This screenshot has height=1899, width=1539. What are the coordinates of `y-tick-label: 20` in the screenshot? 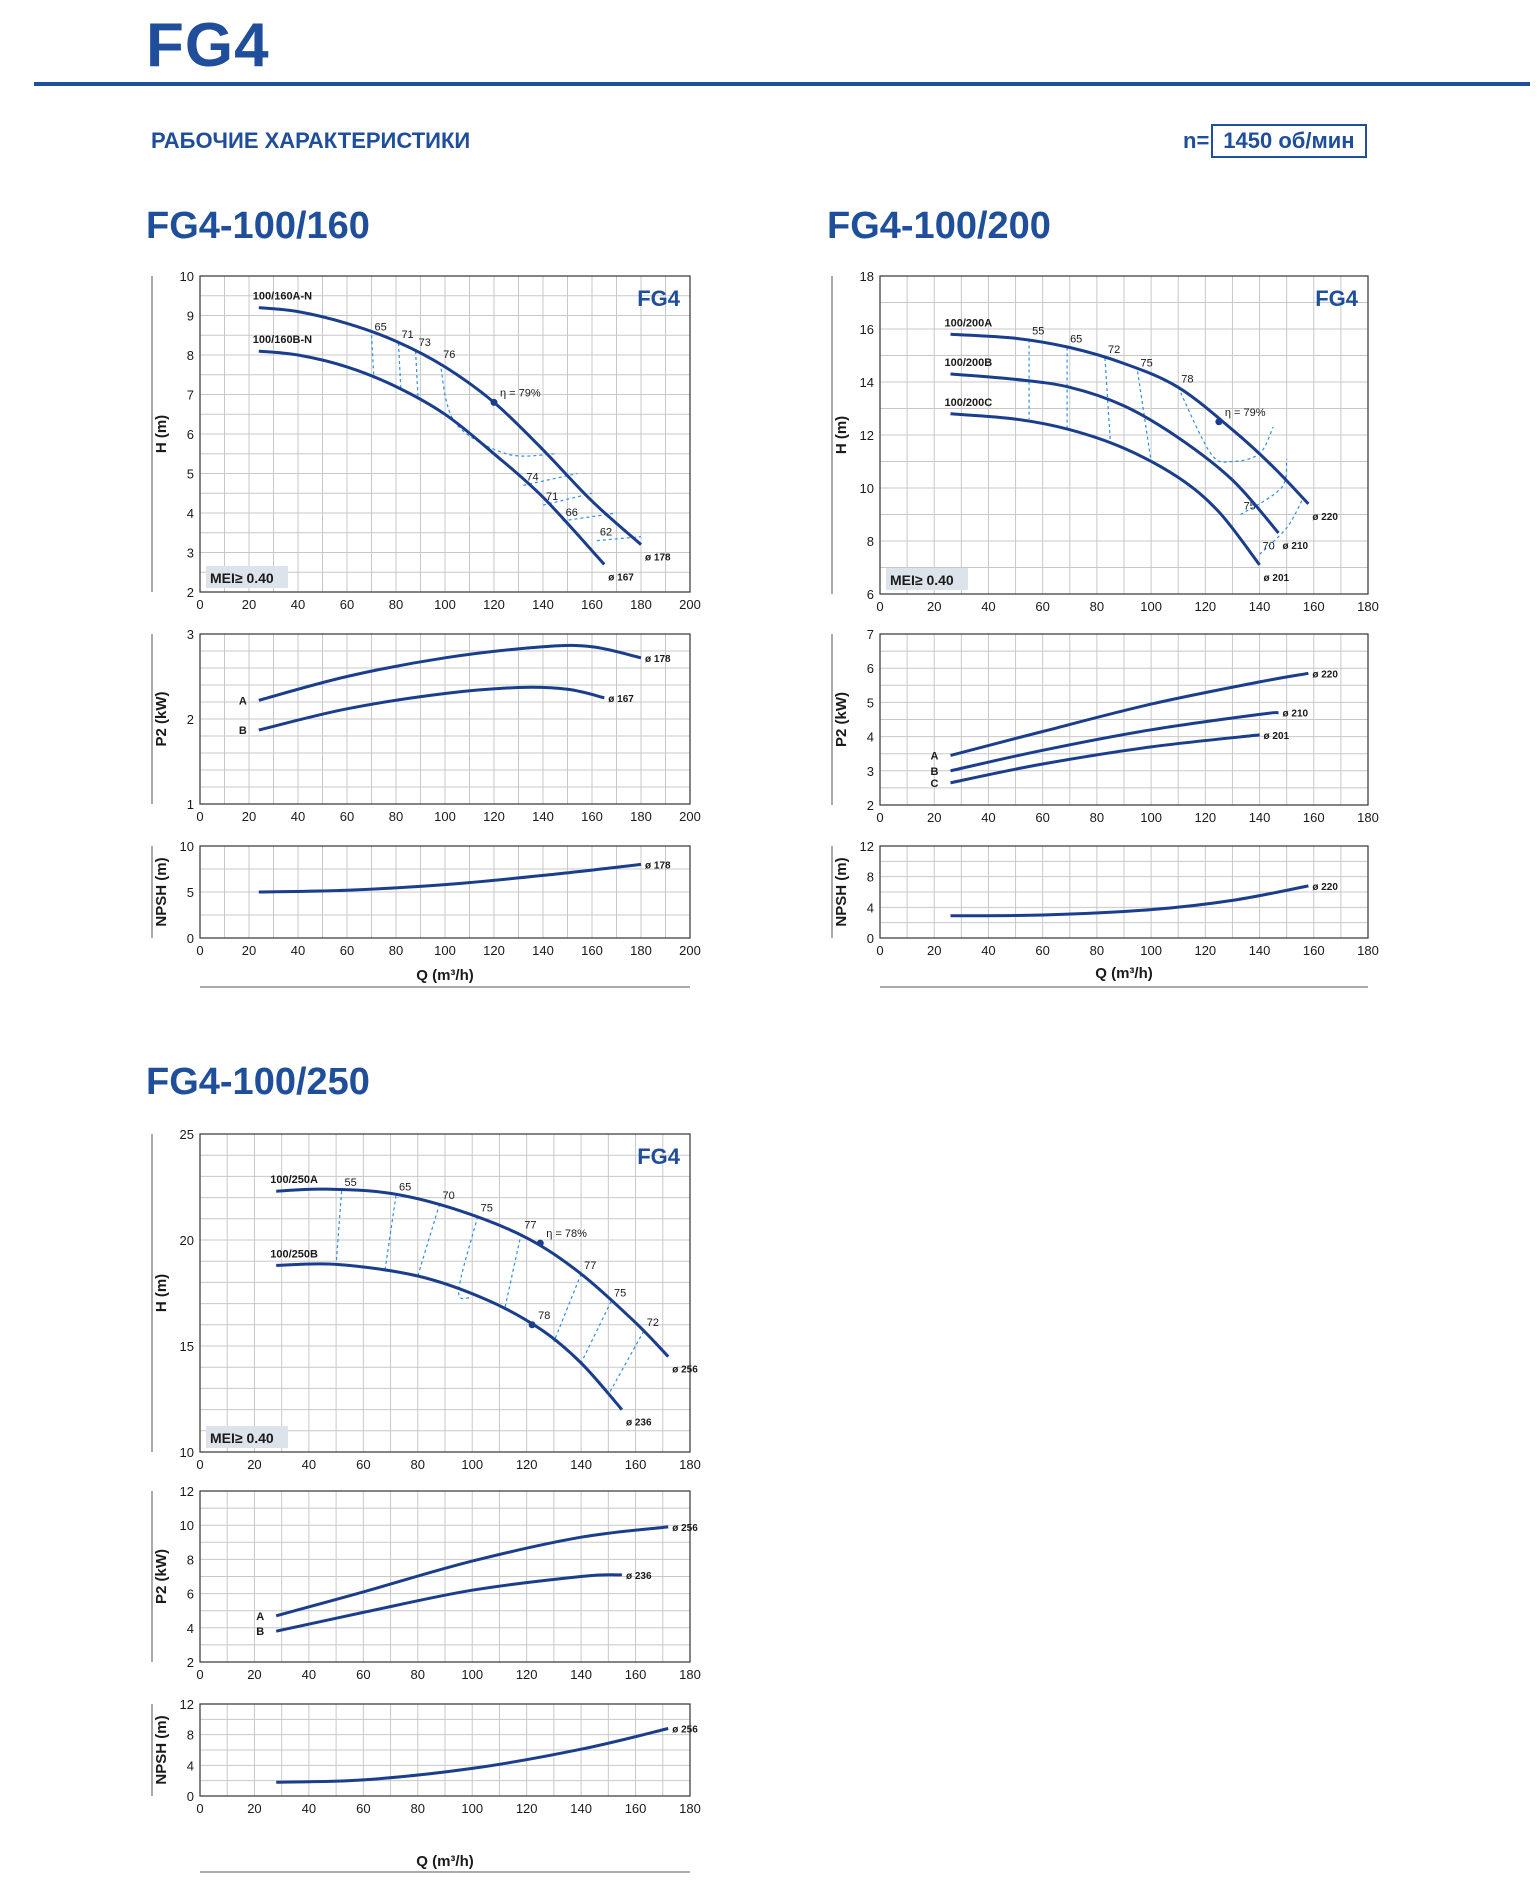 It's located at (187, 1240).